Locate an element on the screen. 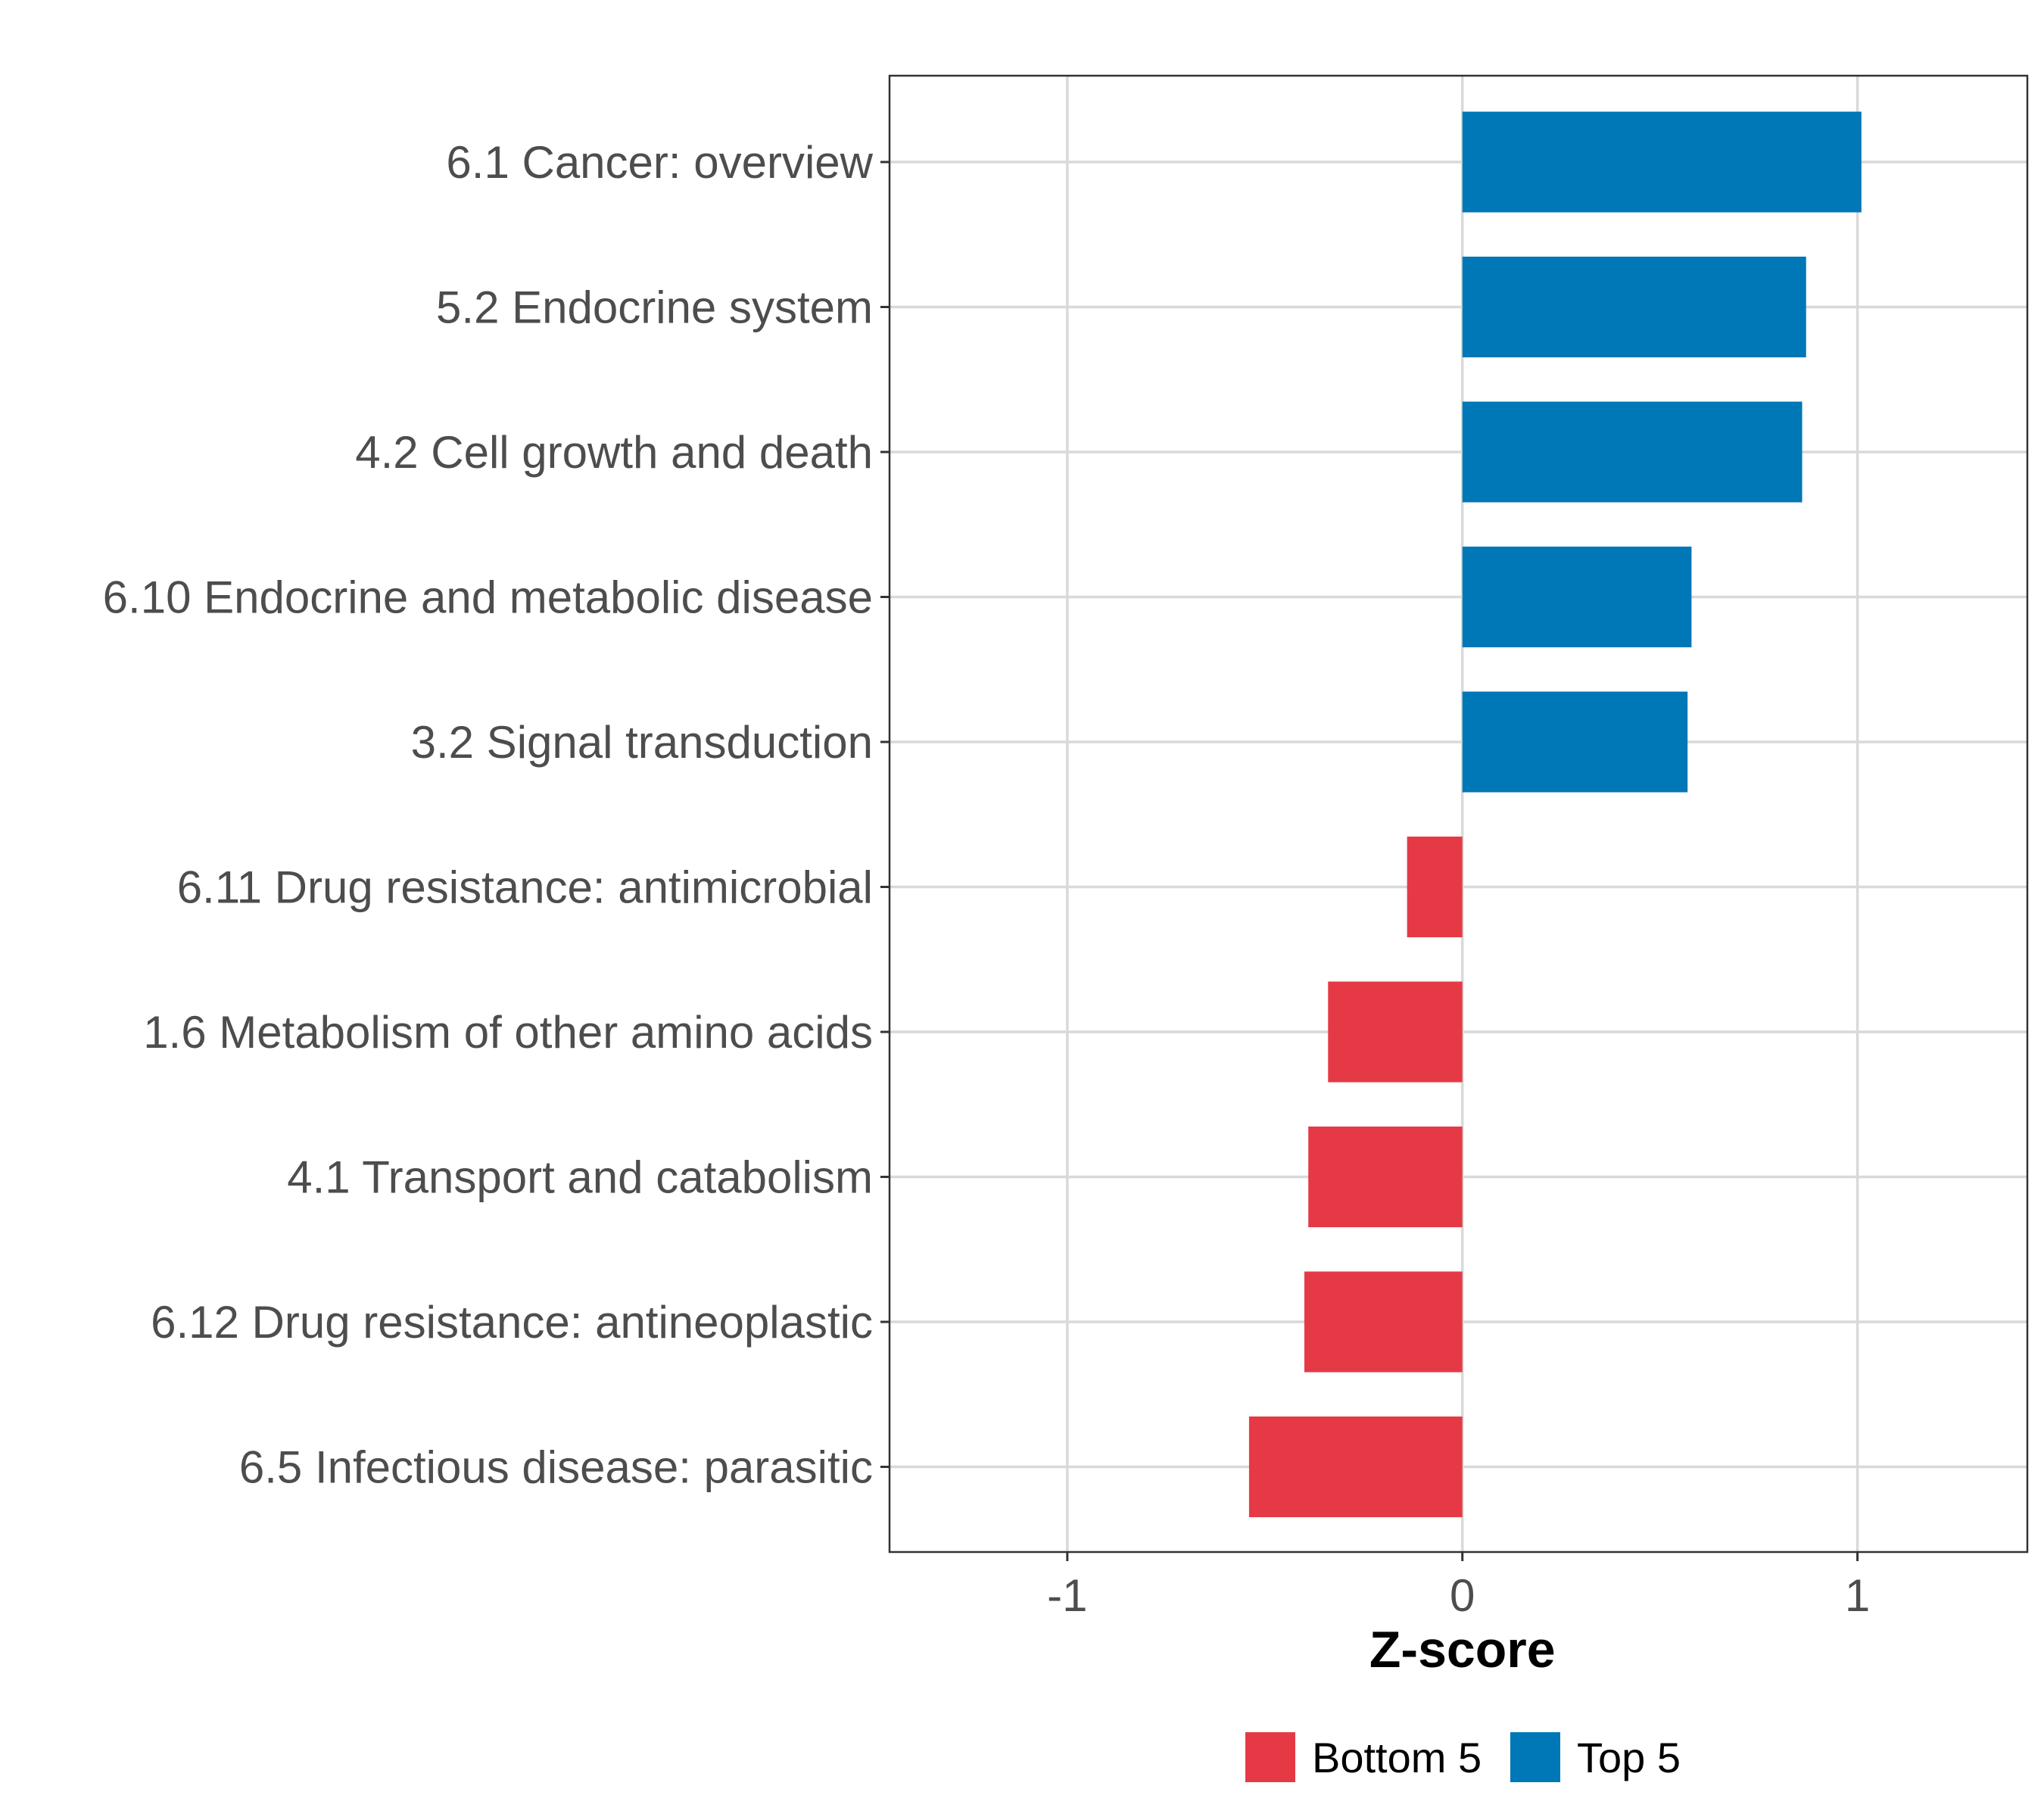  y-tick-label: 4.2 Cell growth and death is located at coordinates (614, 452).